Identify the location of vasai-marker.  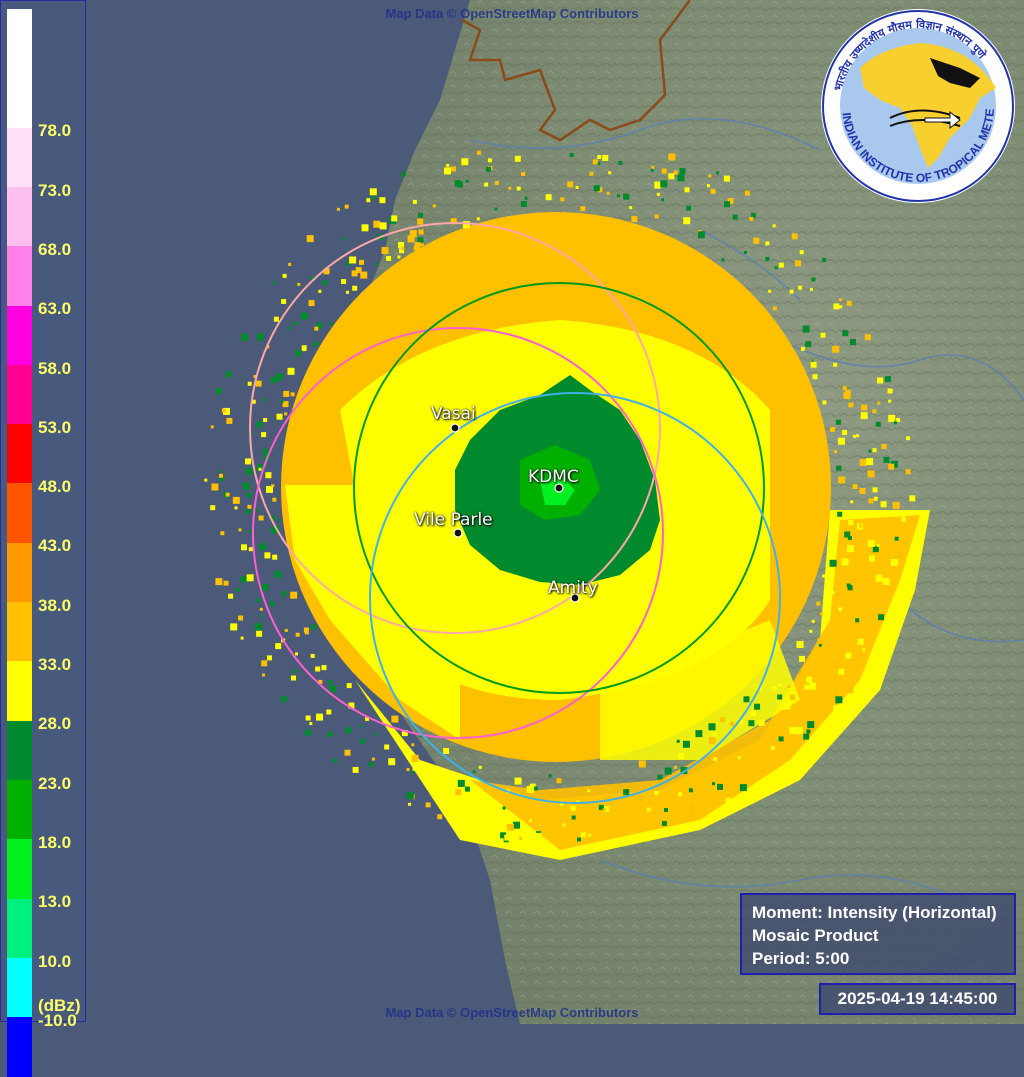
(455, 428).